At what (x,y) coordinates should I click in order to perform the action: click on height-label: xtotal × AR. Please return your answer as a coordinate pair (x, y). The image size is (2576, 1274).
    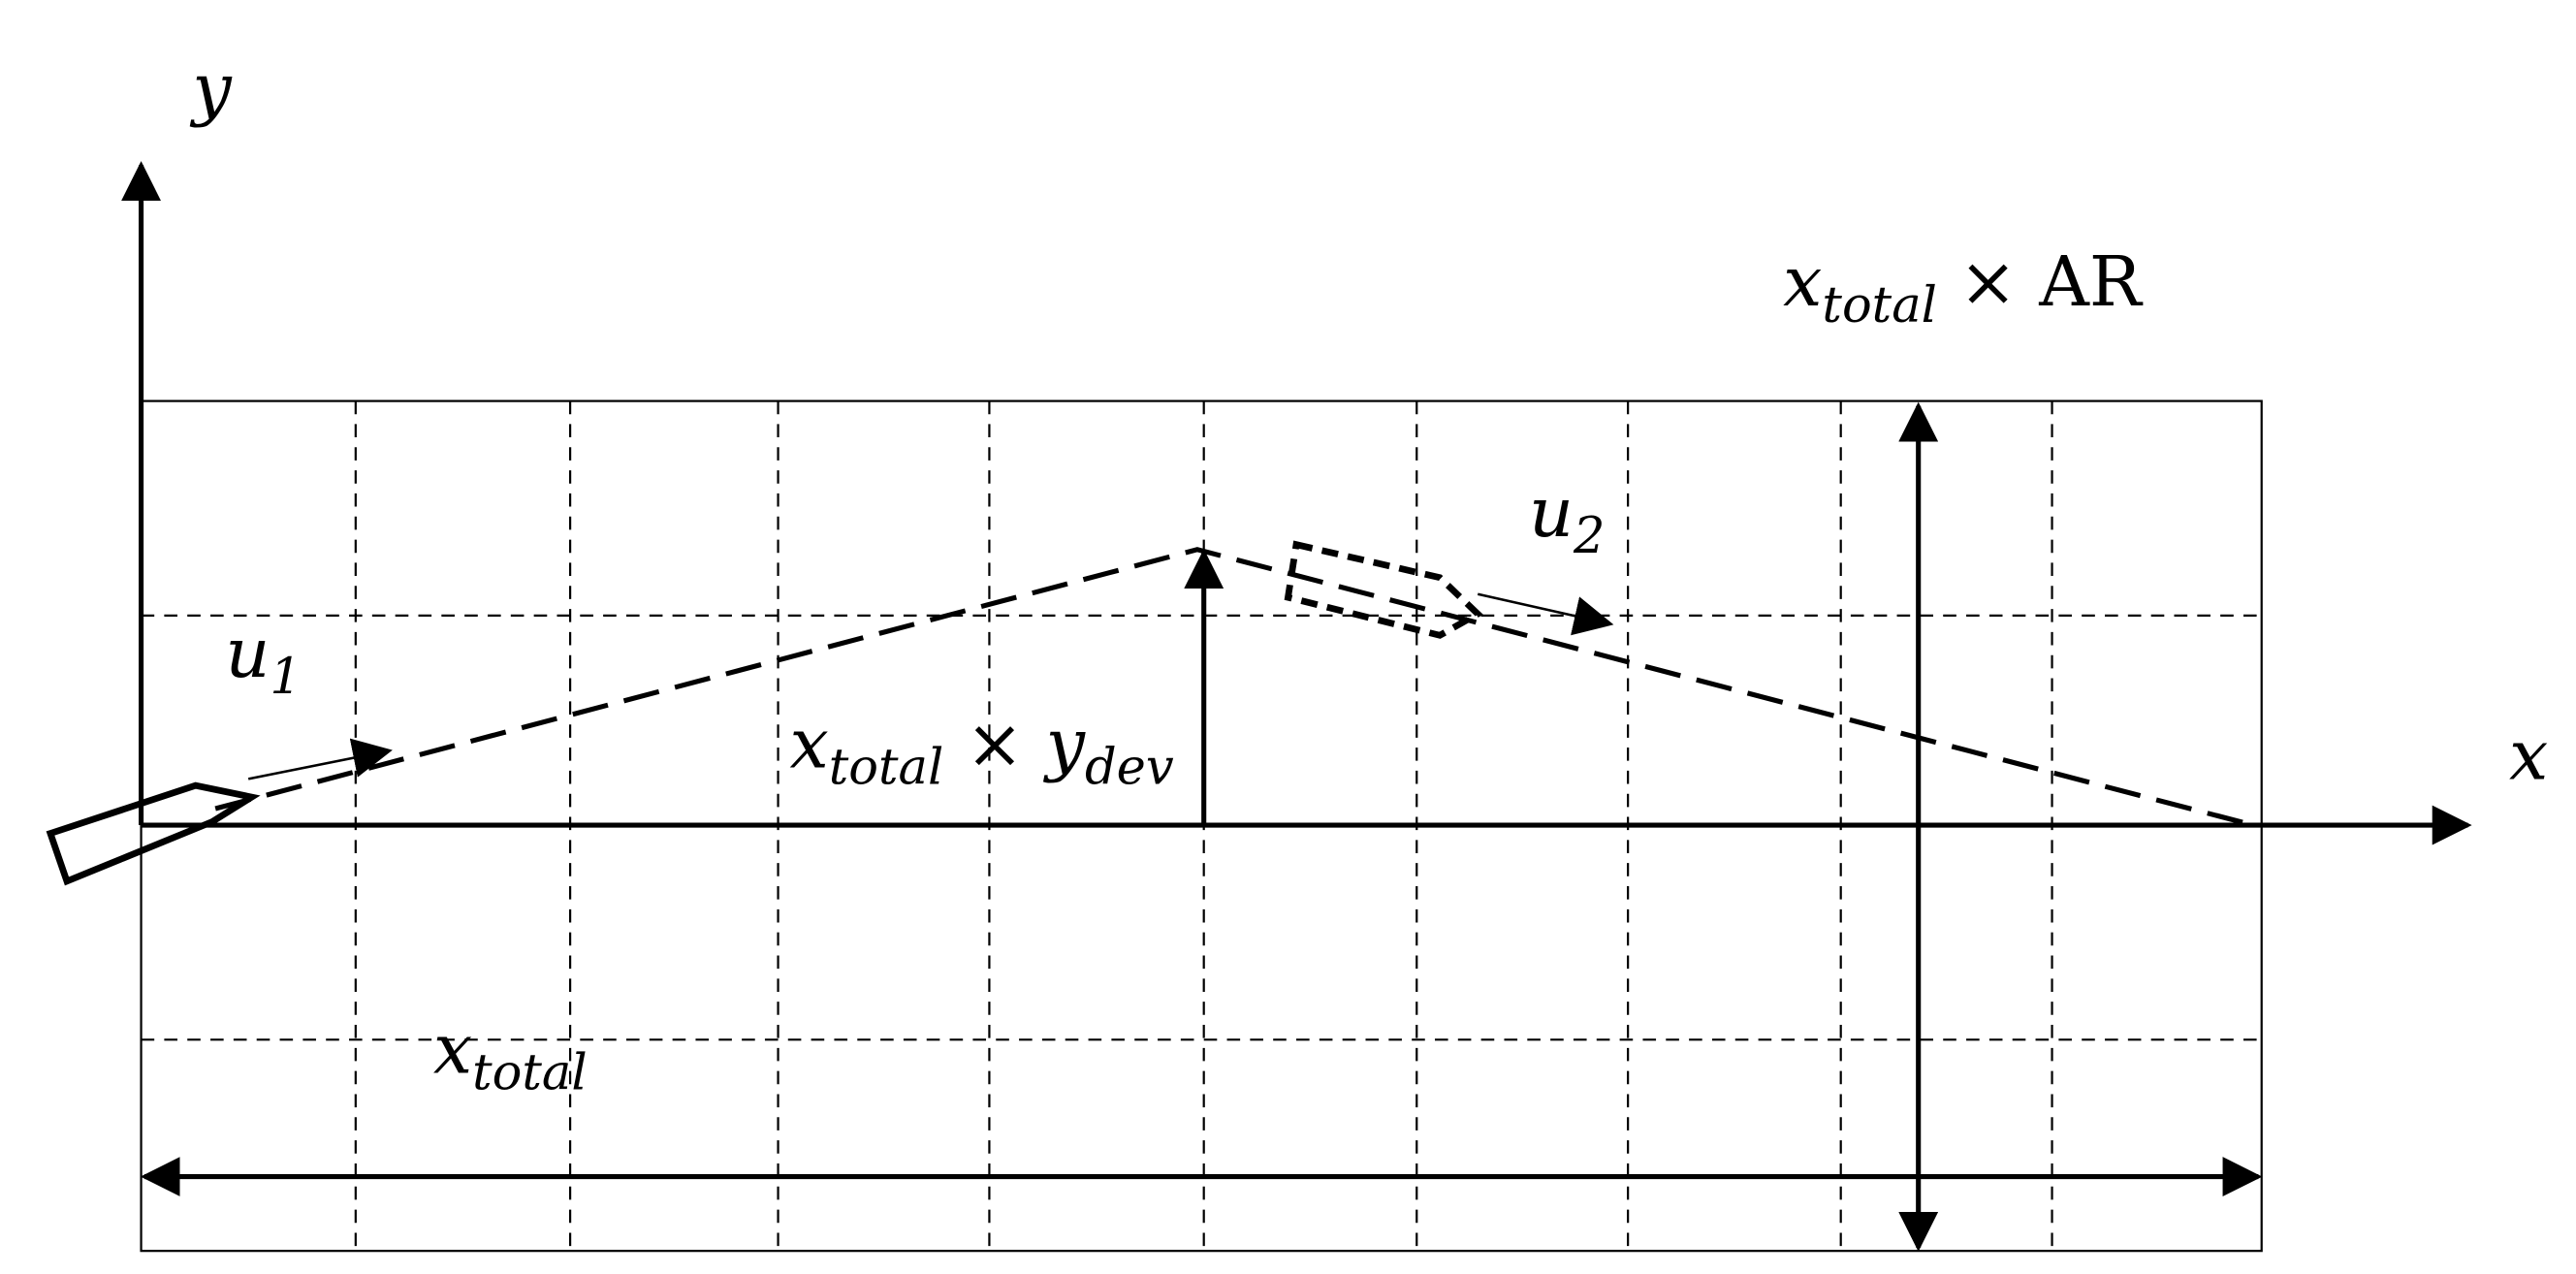
    Looking at the image, I should click on (1964, 287).